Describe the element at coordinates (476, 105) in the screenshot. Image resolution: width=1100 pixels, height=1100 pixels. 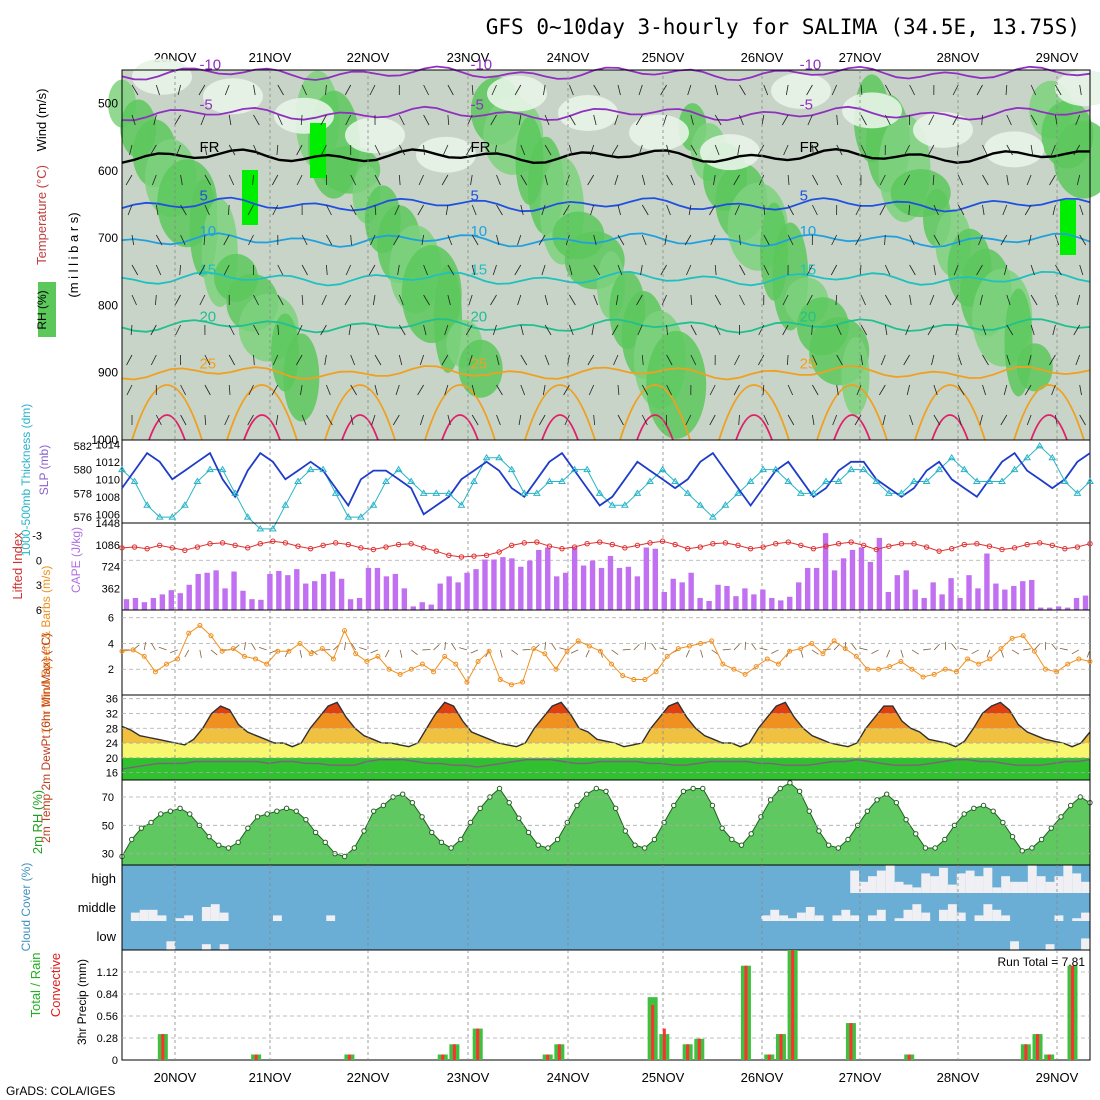
I see `contour-label: -5` at that location.